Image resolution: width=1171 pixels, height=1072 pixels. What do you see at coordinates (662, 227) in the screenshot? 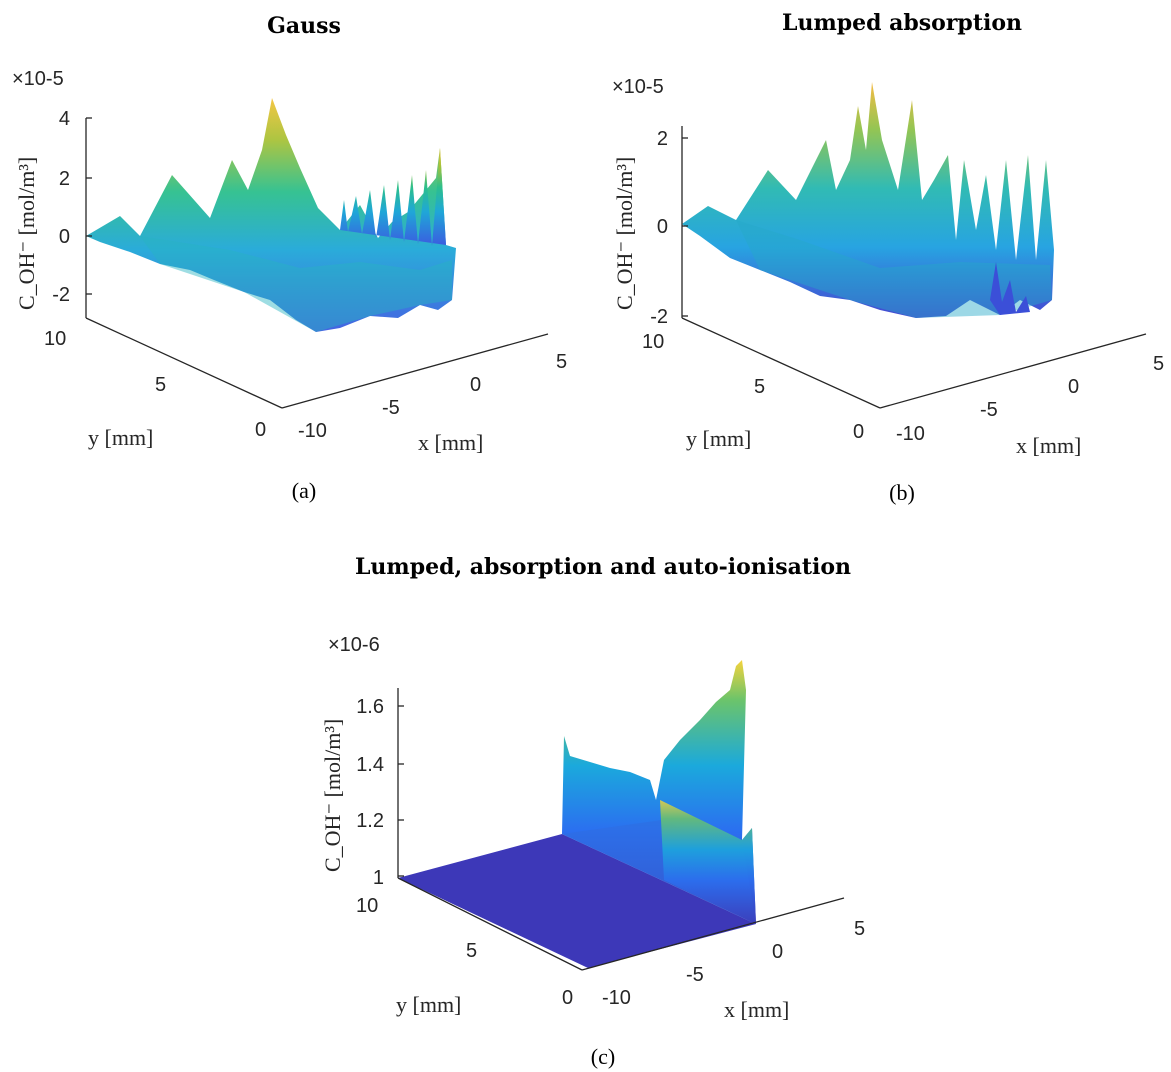
I see `panel-b-z-tick-0: 0` at bounding box center [662, 227].